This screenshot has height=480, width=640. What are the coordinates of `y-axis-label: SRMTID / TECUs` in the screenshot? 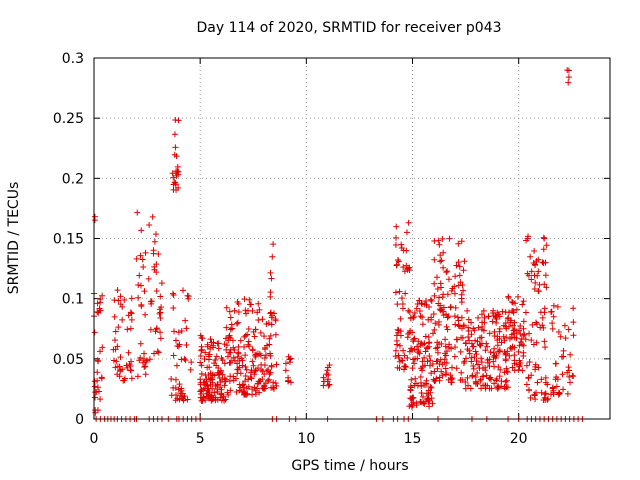 It's located at (14, 238).